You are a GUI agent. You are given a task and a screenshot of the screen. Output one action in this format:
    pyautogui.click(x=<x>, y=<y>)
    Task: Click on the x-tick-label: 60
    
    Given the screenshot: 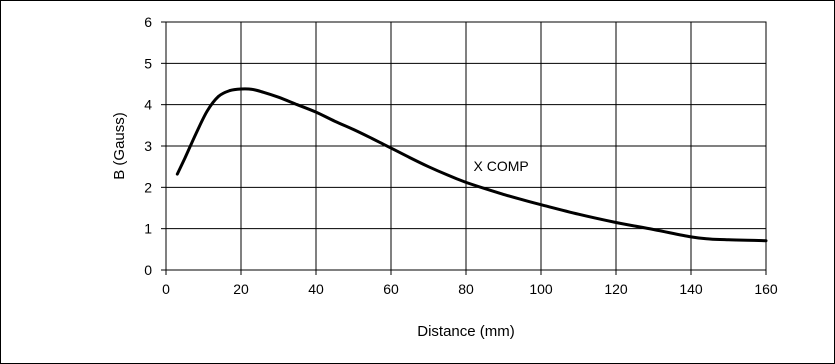 What is the action you would take?
    pyautogui.click(x=391, y=289)
    